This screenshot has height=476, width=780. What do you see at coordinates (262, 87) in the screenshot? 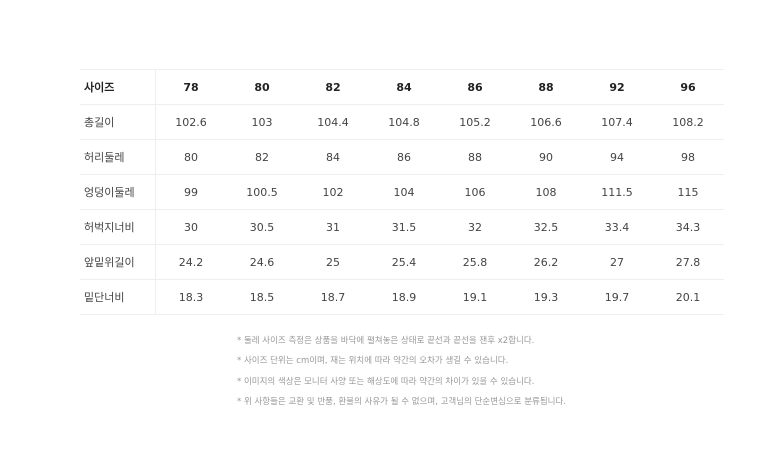
I see `size-header: 80` at bounding box center [262, 87].